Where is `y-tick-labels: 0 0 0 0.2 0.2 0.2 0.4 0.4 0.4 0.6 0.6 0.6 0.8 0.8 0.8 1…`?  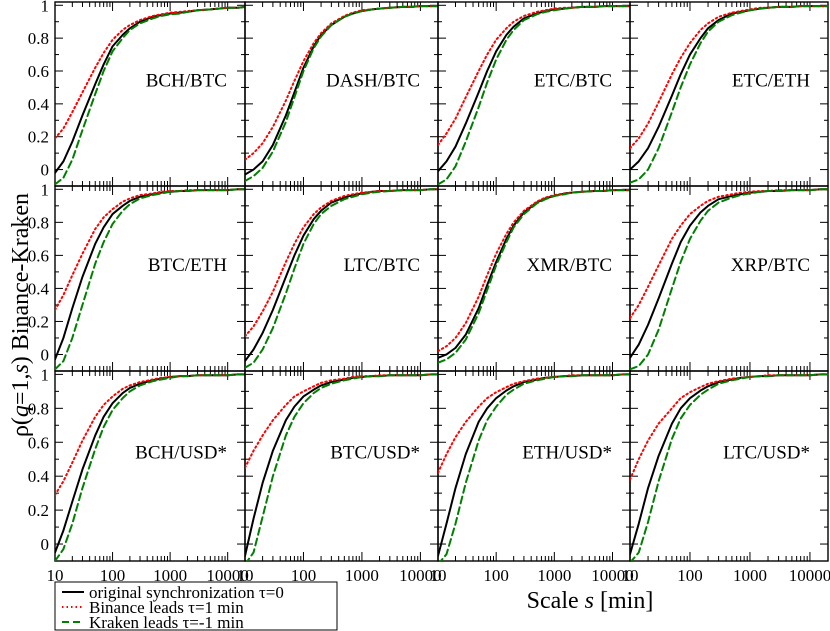
y-tick-labels: 0 0 0 0.2 0.2 0.2 0.4 0.4 0.4 0.6 0.6 0.6 0.8 0.8 0.8 1… is located at coordinates (39, 277).